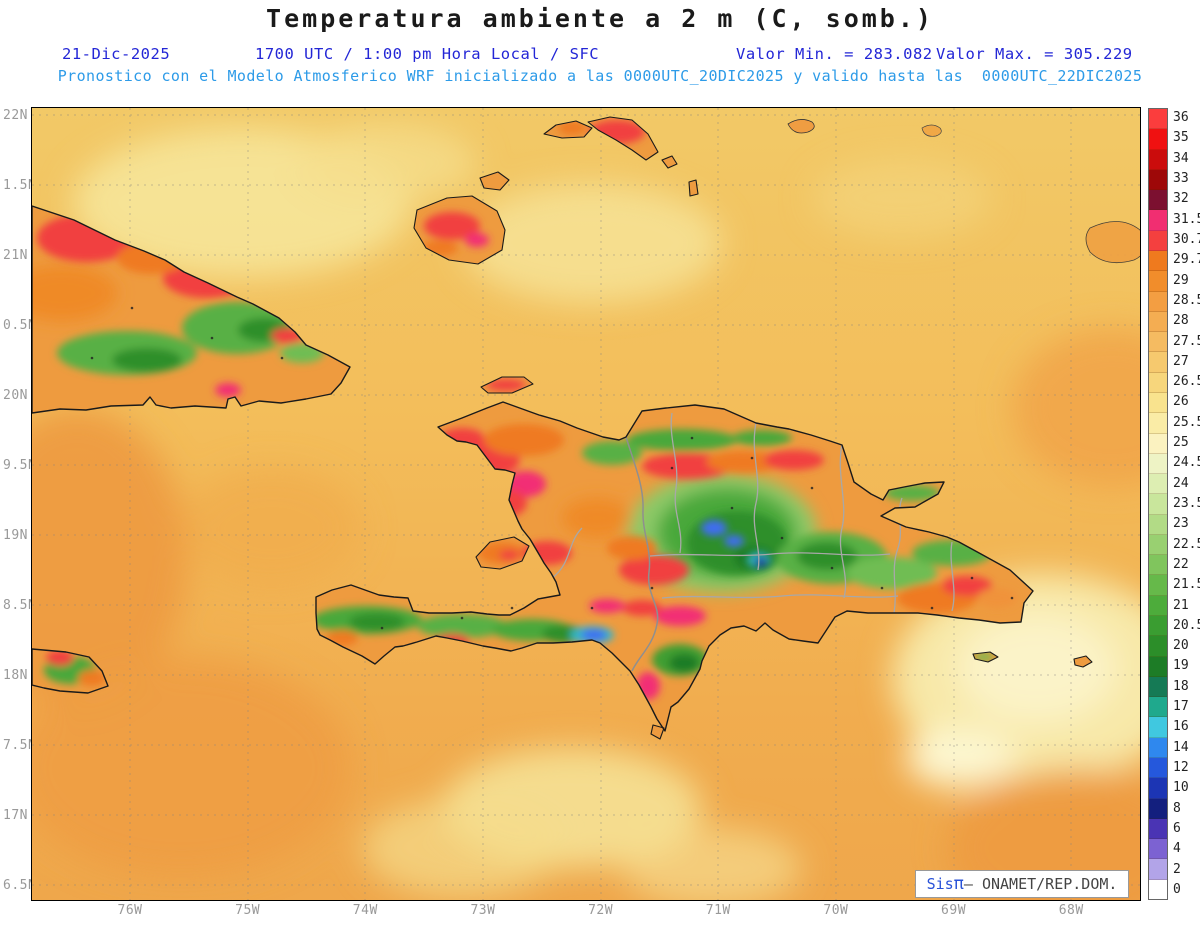 The height and width of the screenshot is (927, 1200). Describe the element at coordinates (1186, 422) in the screenshot. I see `colorbar-tick-label: 25.5` at that location.